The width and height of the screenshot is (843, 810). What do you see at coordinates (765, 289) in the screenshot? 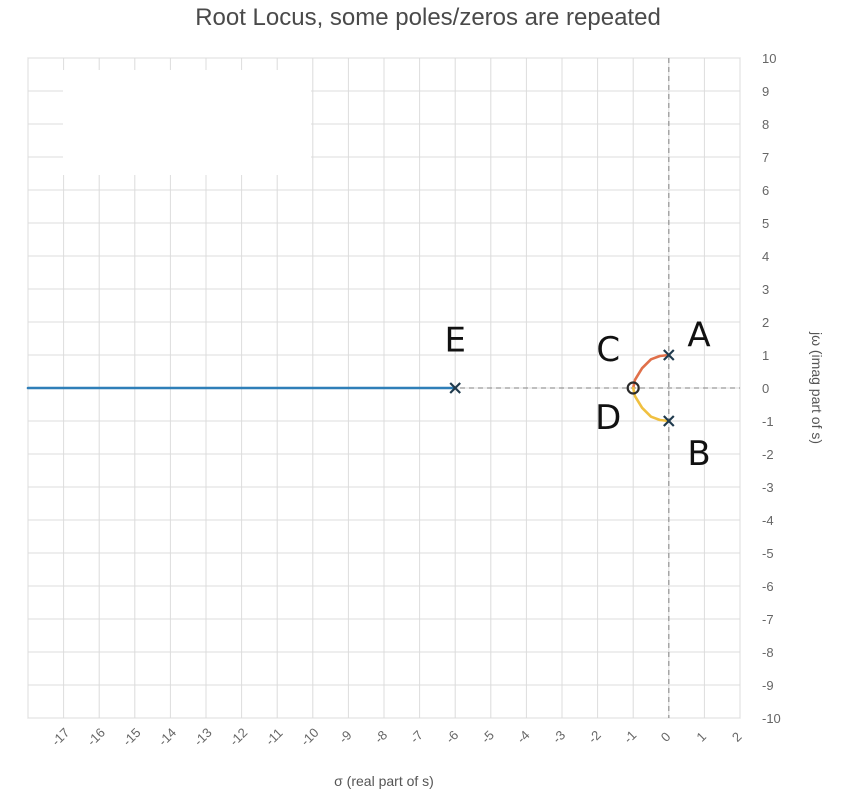
I see `y-tick-label: 3` at bounding box center [765, 289].